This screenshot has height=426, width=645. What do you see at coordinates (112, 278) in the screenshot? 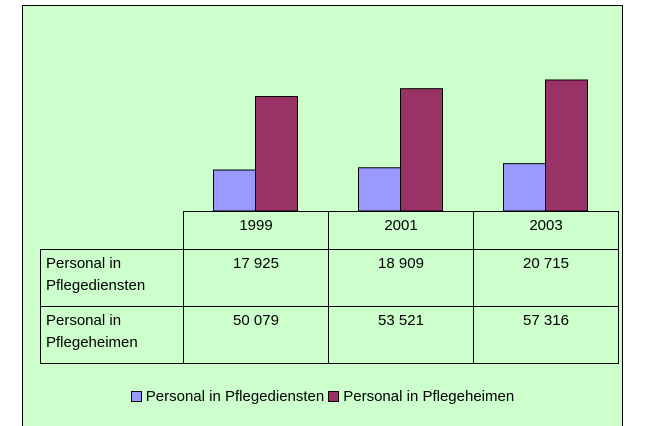
I see `row-label: Personal in Pflegediensten` at bounding box center [112, 278].